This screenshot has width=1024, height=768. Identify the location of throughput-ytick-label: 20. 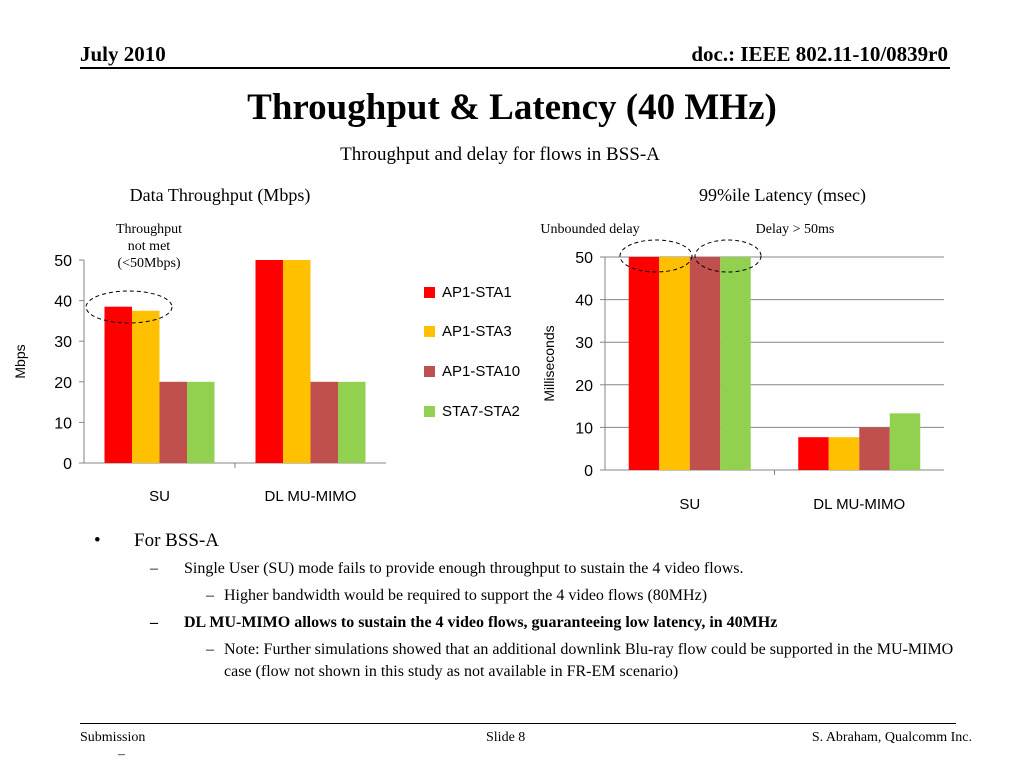
(63, 383).